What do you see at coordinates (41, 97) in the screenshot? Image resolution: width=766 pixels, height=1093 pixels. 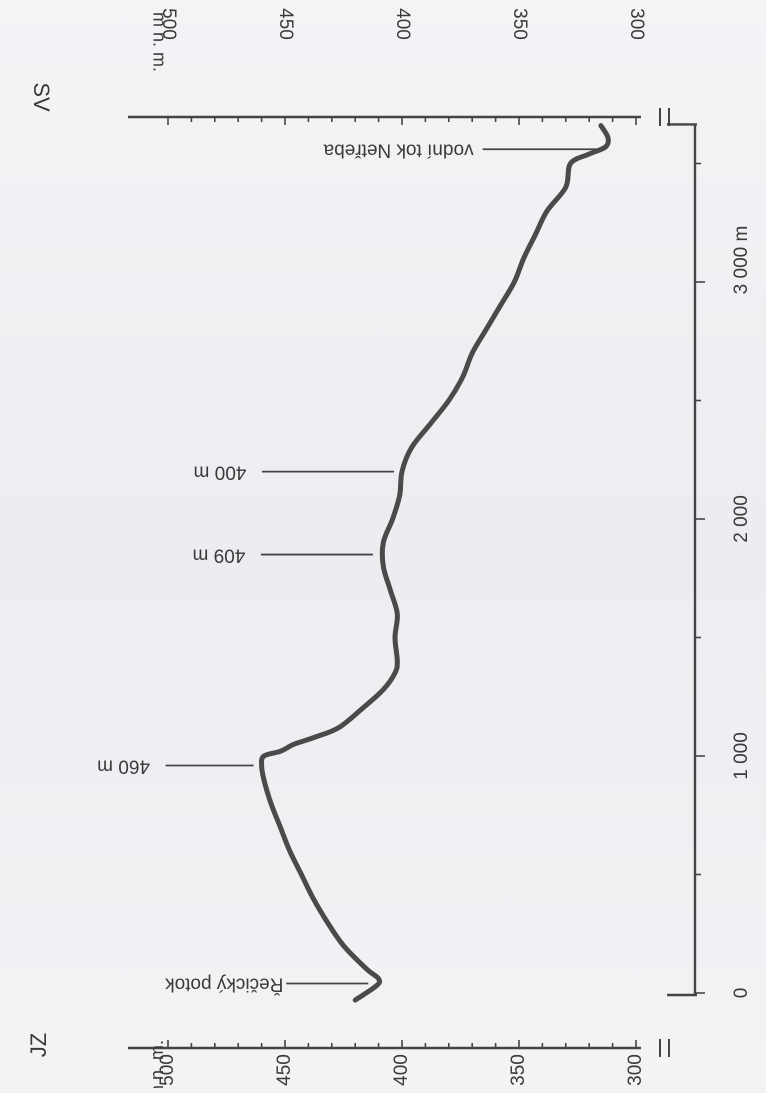 I see `end-label-sv: SV` at bounding box center [41, 97].